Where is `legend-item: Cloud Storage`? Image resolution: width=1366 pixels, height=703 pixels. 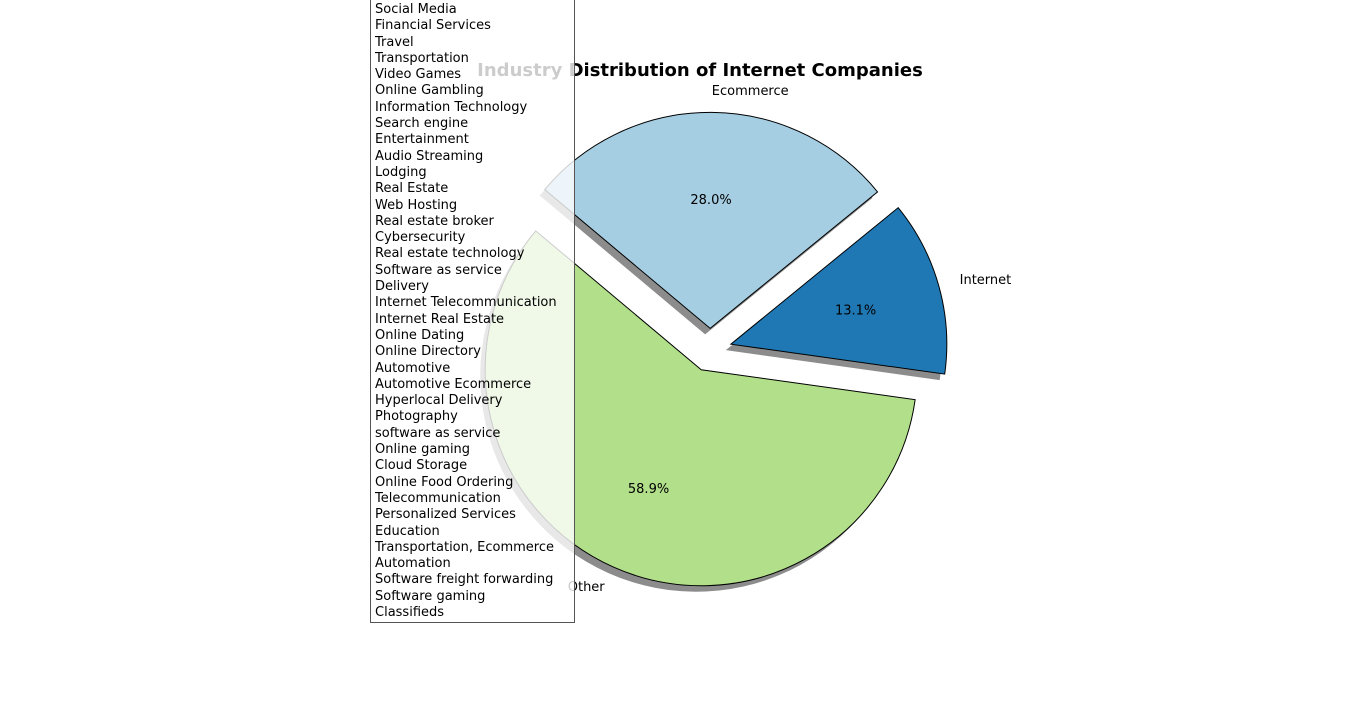
legend-item: Cloud Storage is located at coordinates (421, 466).